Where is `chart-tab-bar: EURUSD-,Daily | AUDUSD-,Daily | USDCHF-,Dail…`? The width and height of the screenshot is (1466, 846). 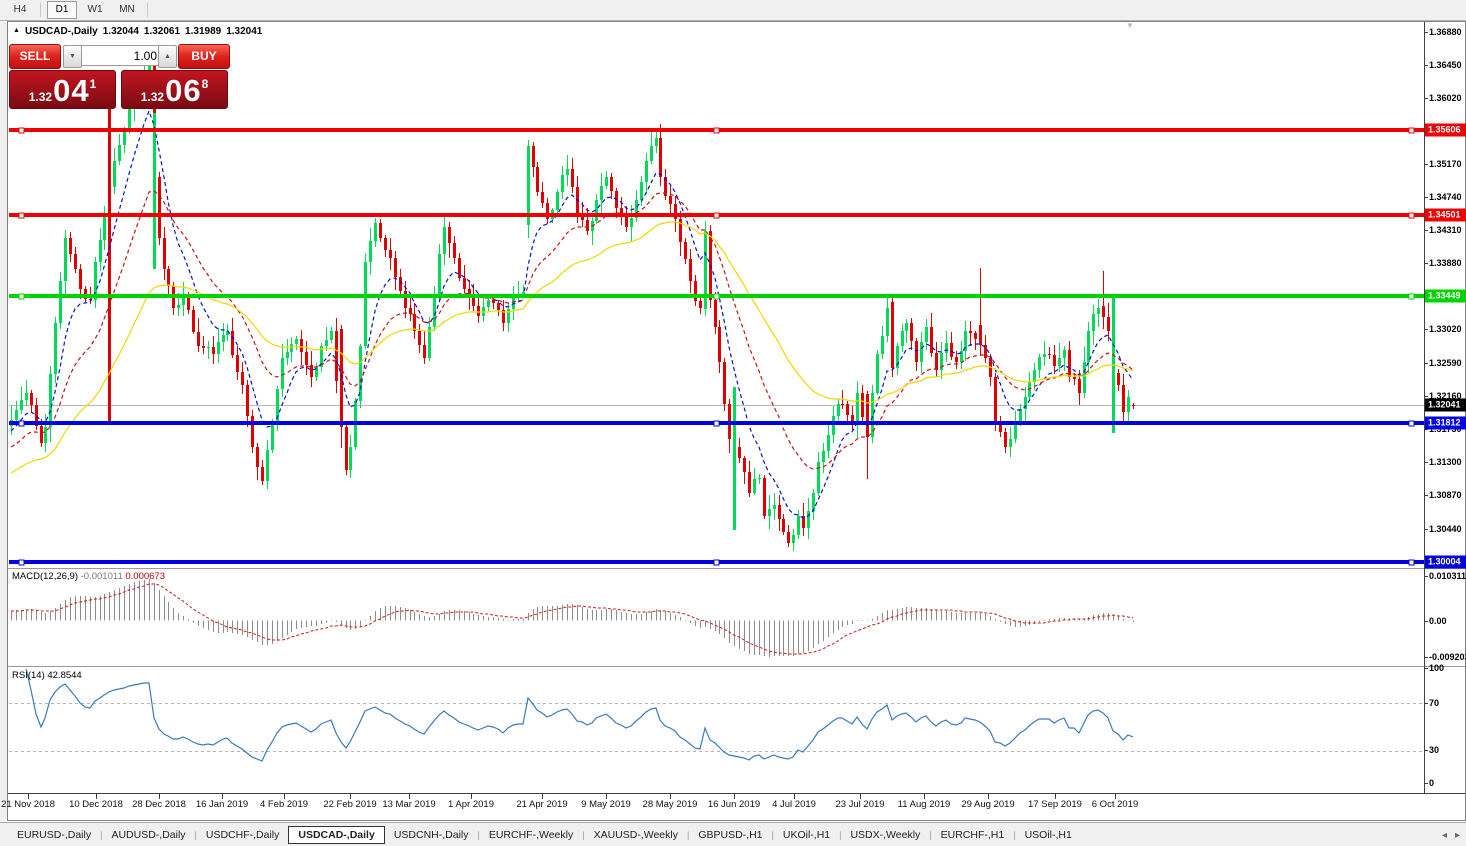 chart-tab-bar: EURUSD-,Daily | AUDUSD-,Daily | USDCHF-,Dail… is located at coordinates (733, 834).